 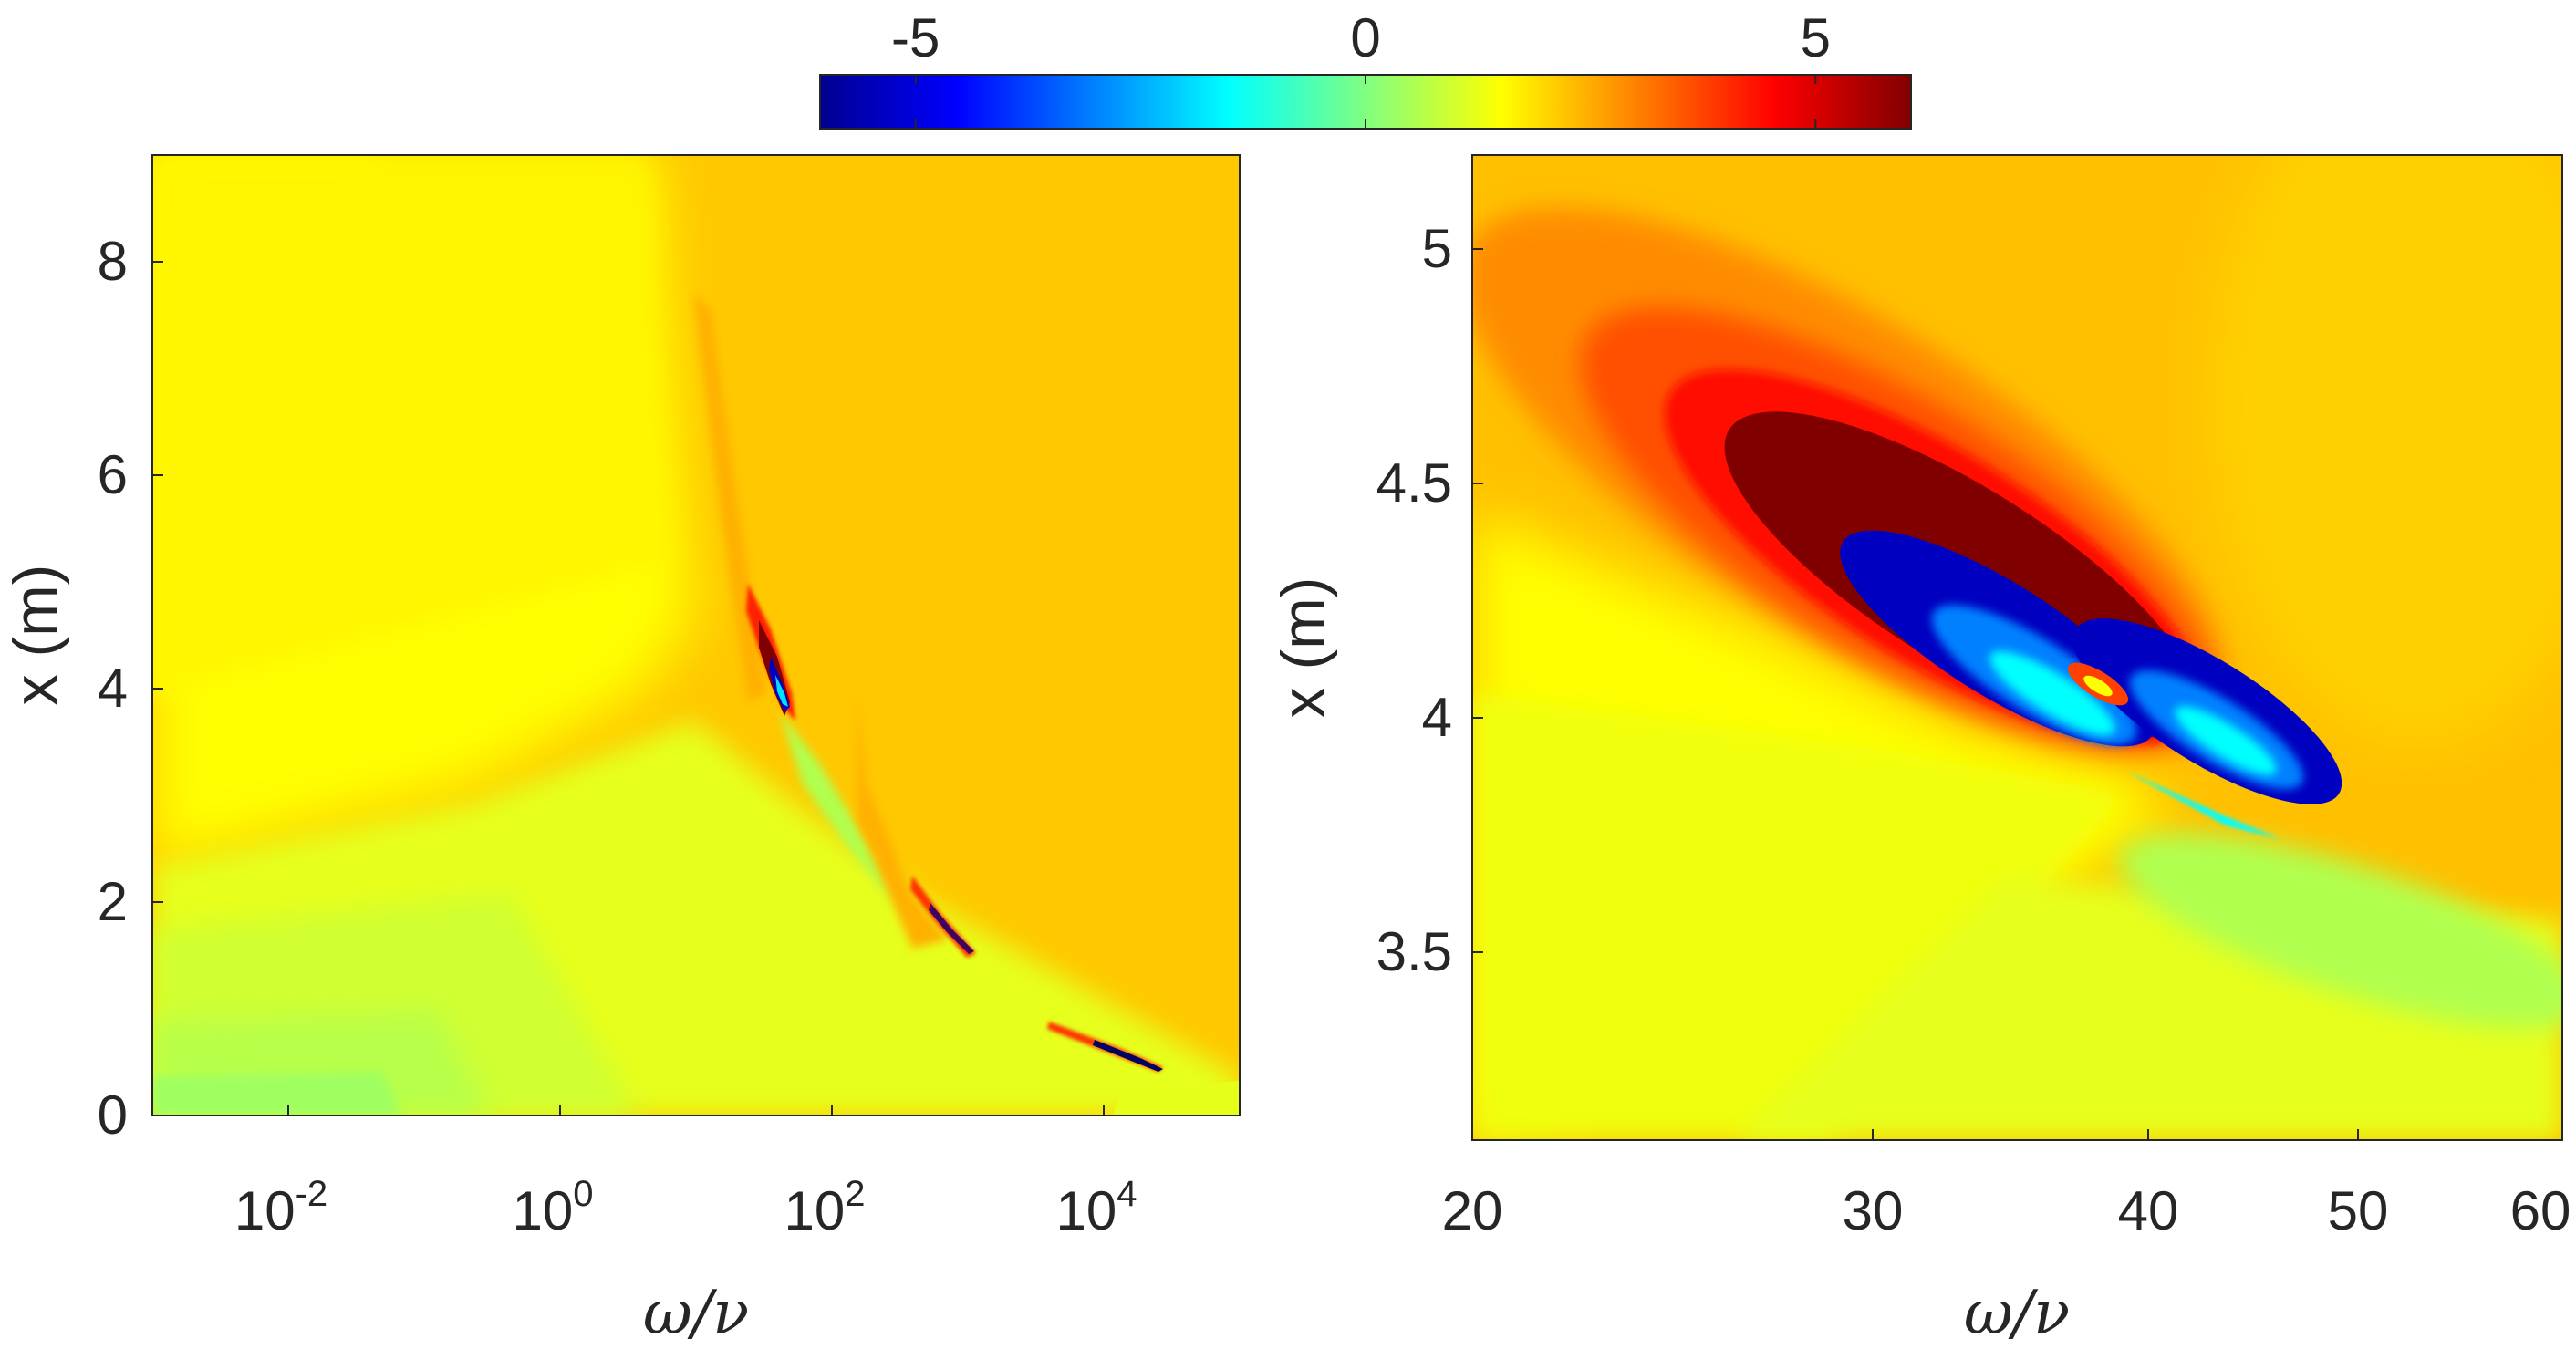 What do you see at coordinates (82, 689) in the screenshot?
I see `left-y-axis: 0 2 4 6 8 x (m)` at bounding box center [82, 689].